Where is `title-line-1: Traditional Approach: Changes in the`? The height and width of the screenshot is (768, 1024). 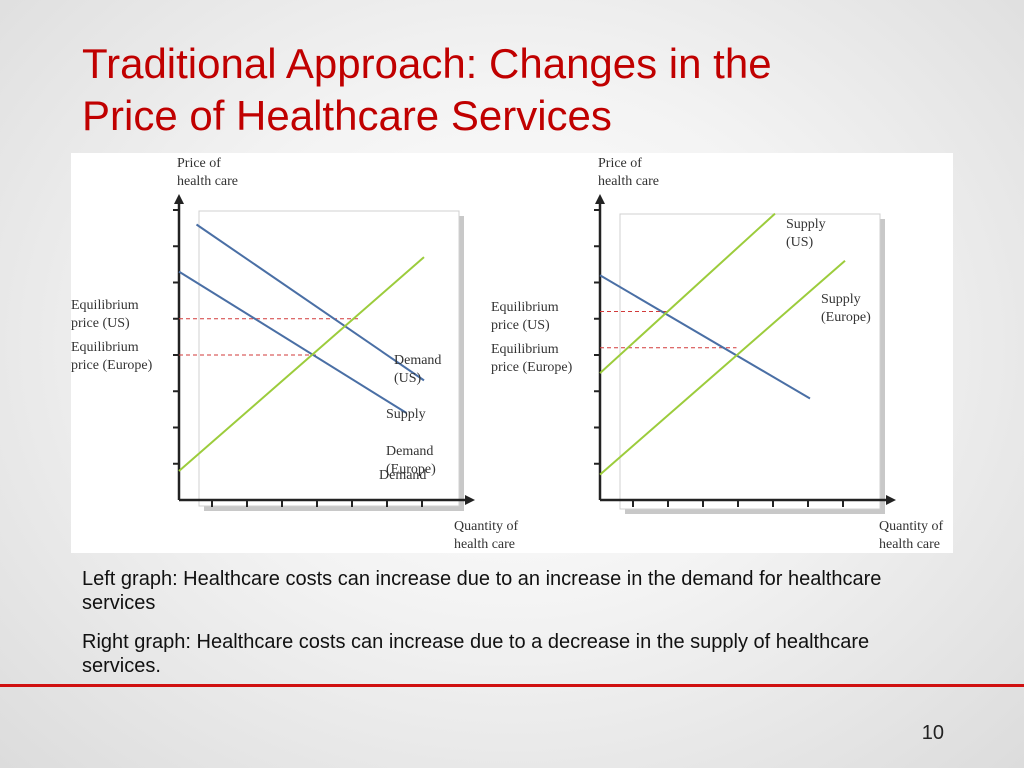
title-line-1: Traditional Approach: Changes in the is located at coordinates (427, 63).